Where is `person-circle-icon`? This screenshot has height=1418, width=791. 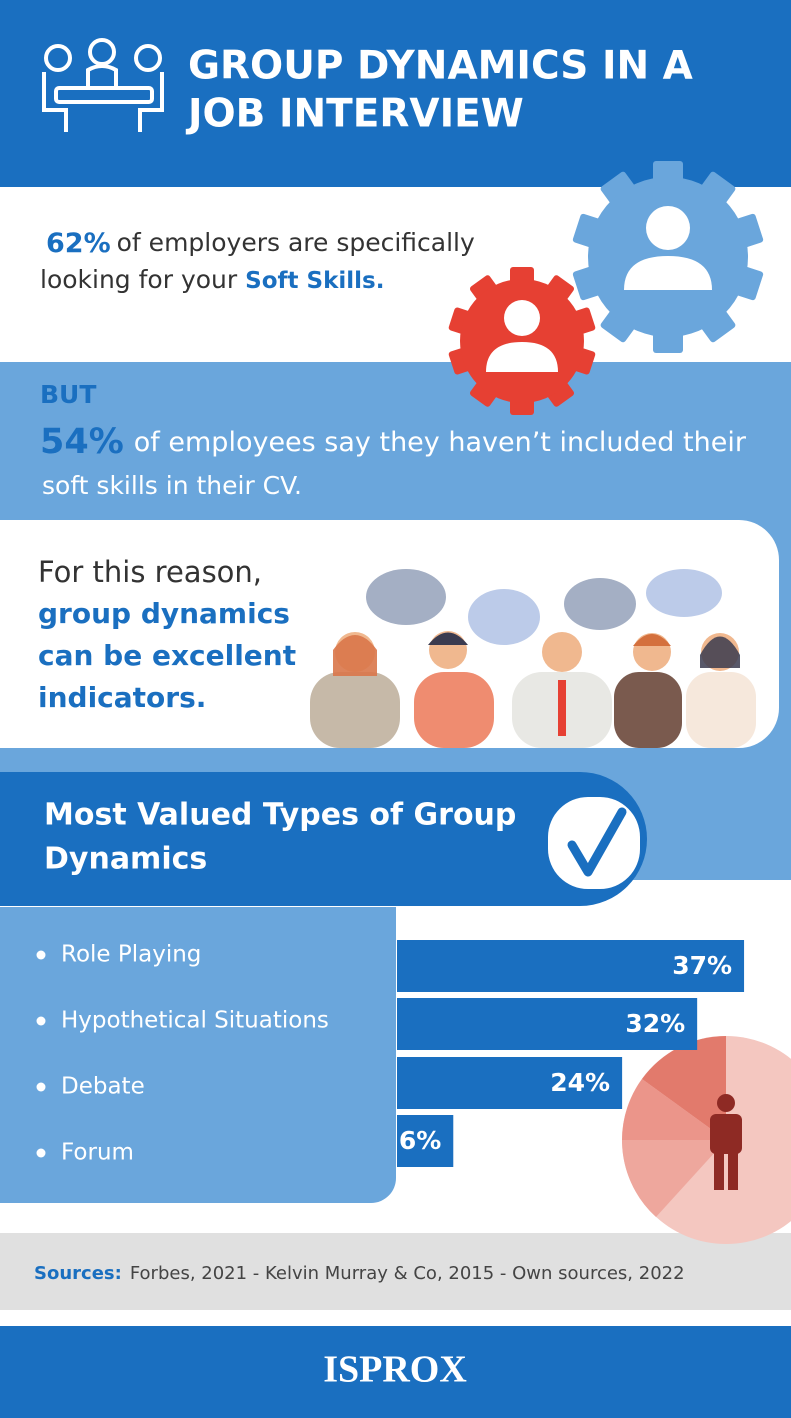
person-circle-icon is located at coordinates (706, 1140).